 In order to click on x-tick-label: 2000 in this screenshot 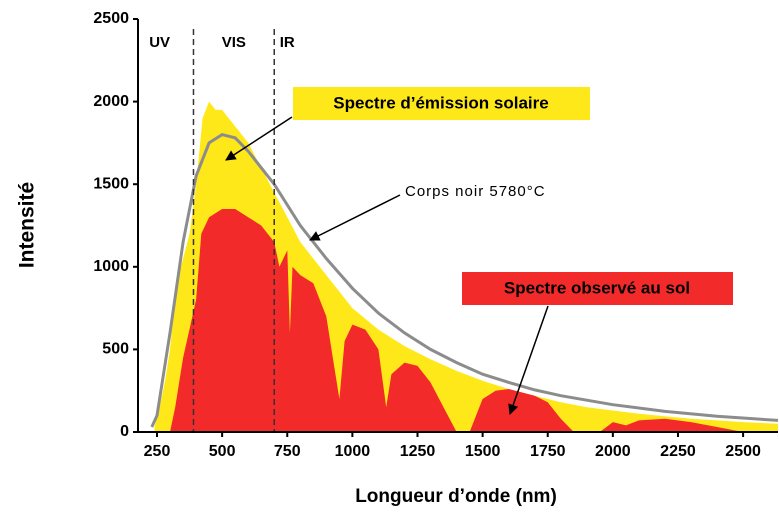, I will do `click(613, 451)`.